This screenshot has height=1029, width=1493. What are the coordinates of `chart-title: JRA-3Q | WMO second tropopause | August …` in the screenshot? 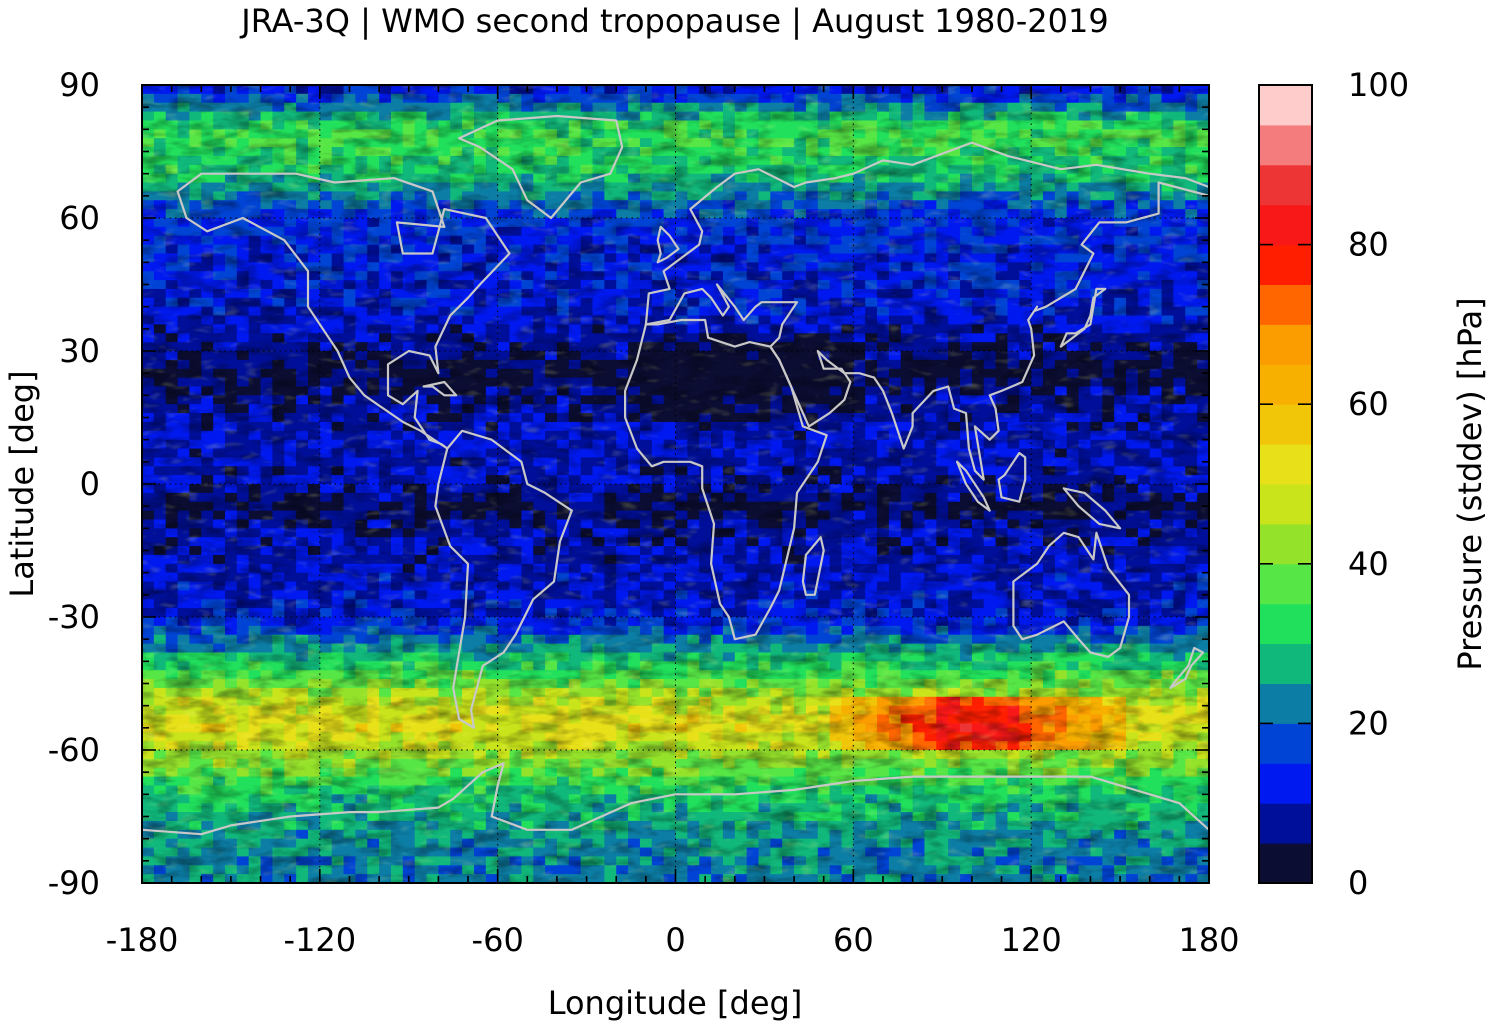 It's located at (673, 21).